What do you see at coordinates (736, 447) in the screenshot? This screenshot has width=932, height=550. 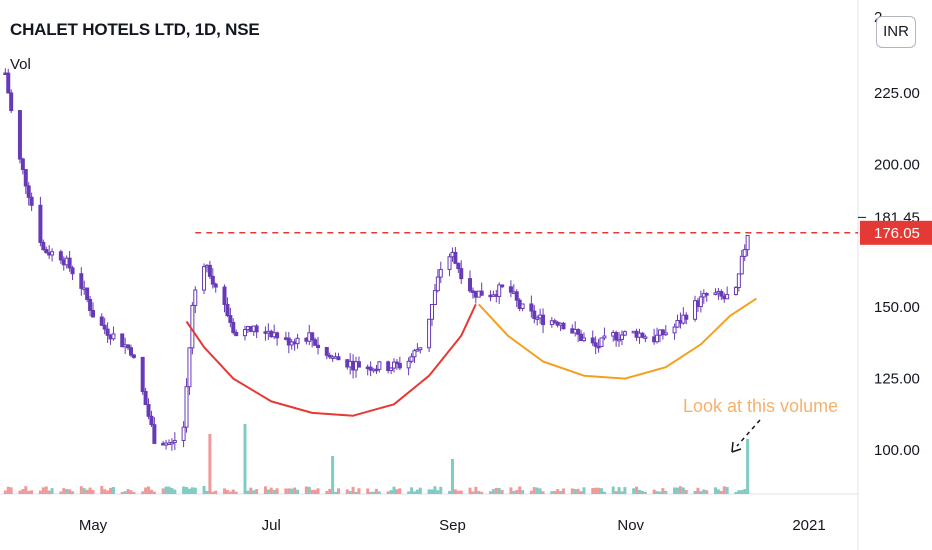 I see `annotation-arrowhead` at bounding box center [736, 447].